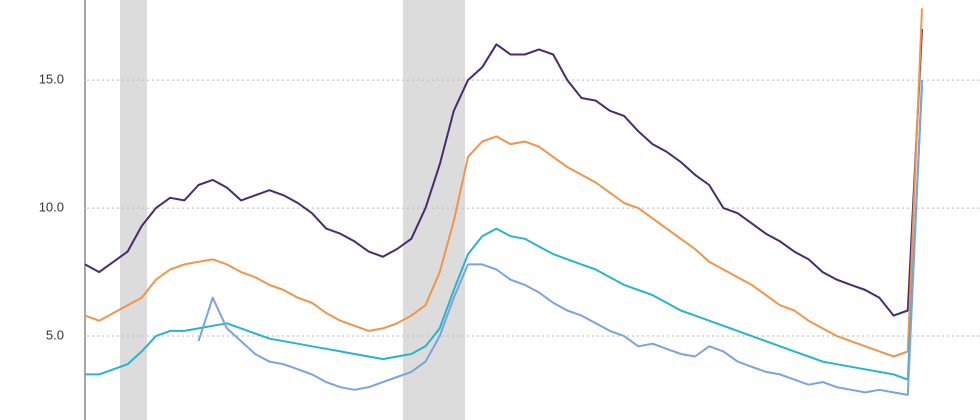 This screenshot has height=420, width=980. What do you see at coordinates (55, 334) in the screenshot?
I see `y-tick-label: 5.0` at bounding box center [55, 334].